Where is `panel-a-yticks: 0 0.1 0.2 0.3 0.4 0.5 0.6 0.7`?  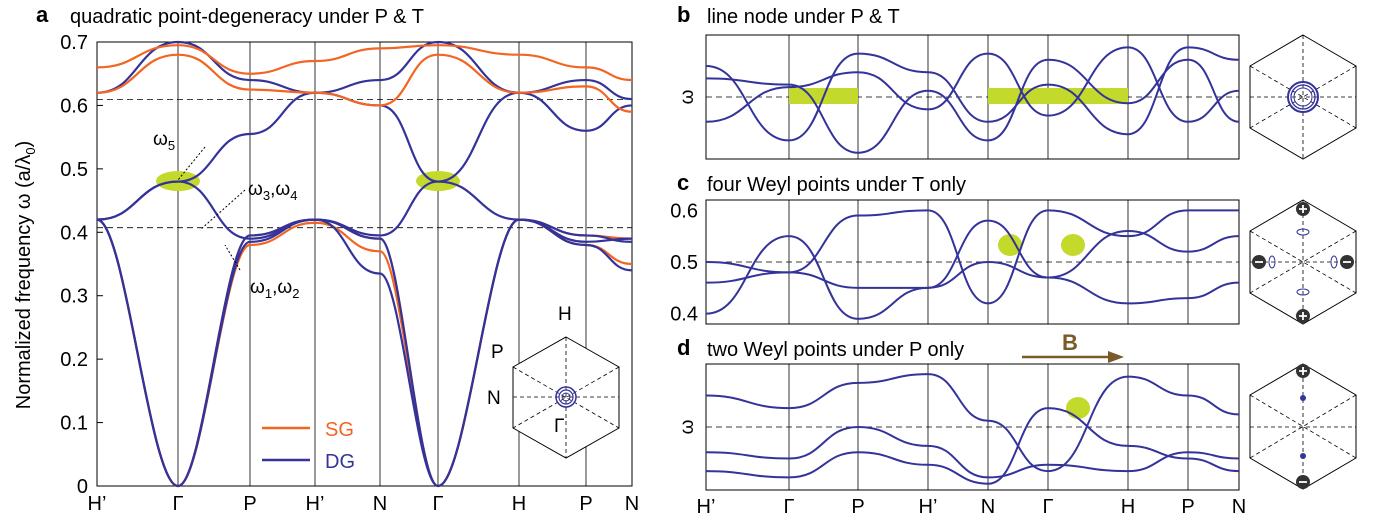
panel-a-yticks: 0 0.1 0.2 0.3 0.4 0.5 0.6 0.7 is located at coordinates (81, 265).